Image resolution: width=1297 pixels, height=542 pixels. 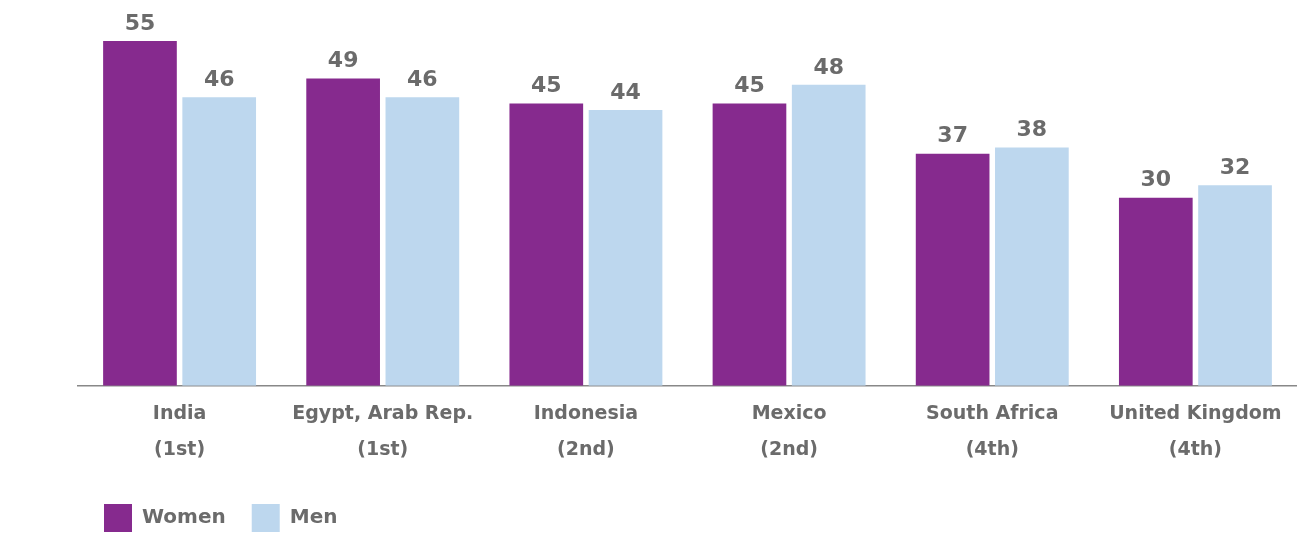 I want to click on x-tick-label: Mexico (2nd), so click(x=789, y=429).